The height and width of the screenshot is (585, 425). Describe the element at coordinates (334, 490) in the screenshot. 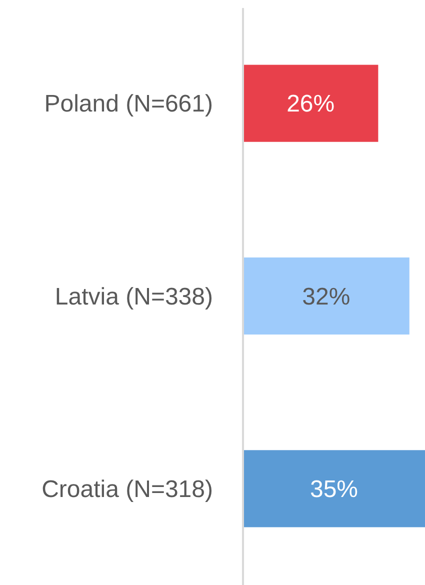

I see `data-label: 35%` at that location.